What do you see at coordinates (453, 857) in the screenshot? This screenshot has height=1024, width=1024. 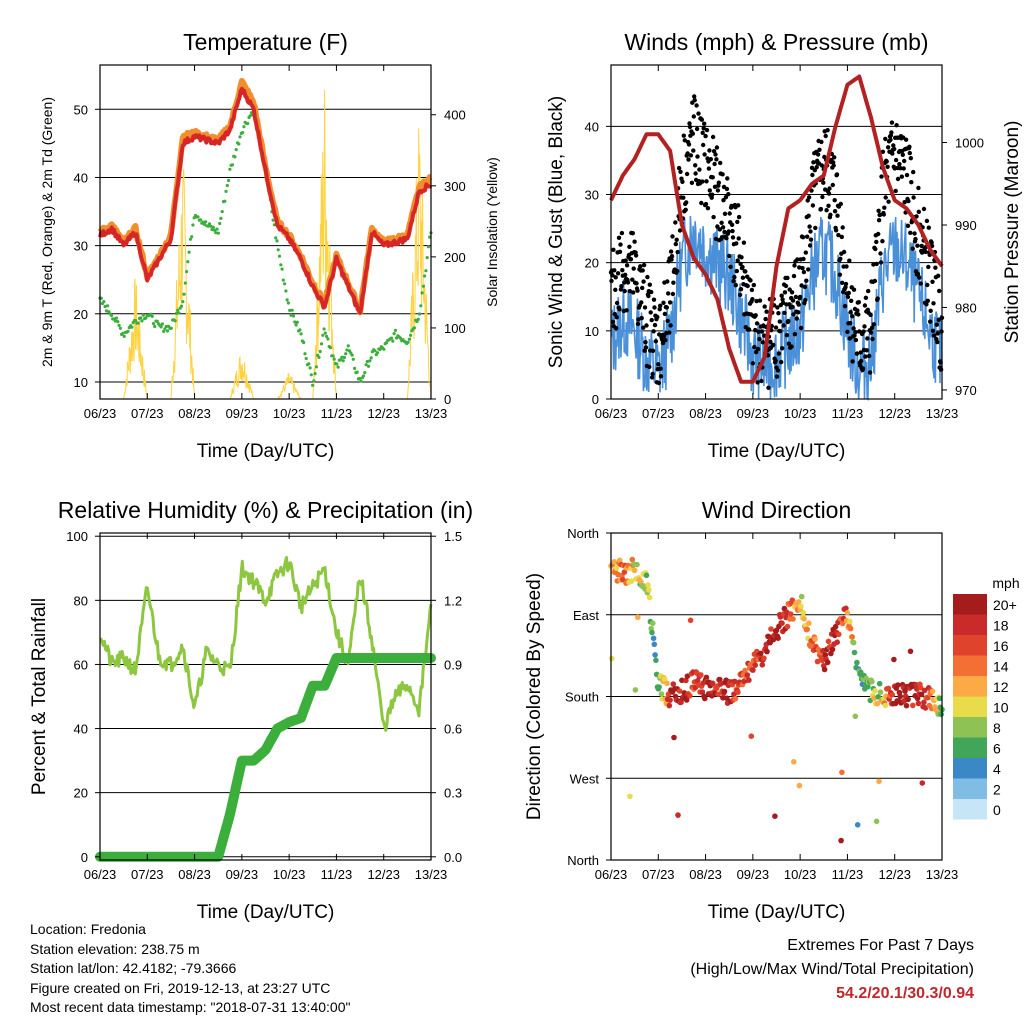 I see `y2-tick-label: 0.0` at bounding box center [453, 857].